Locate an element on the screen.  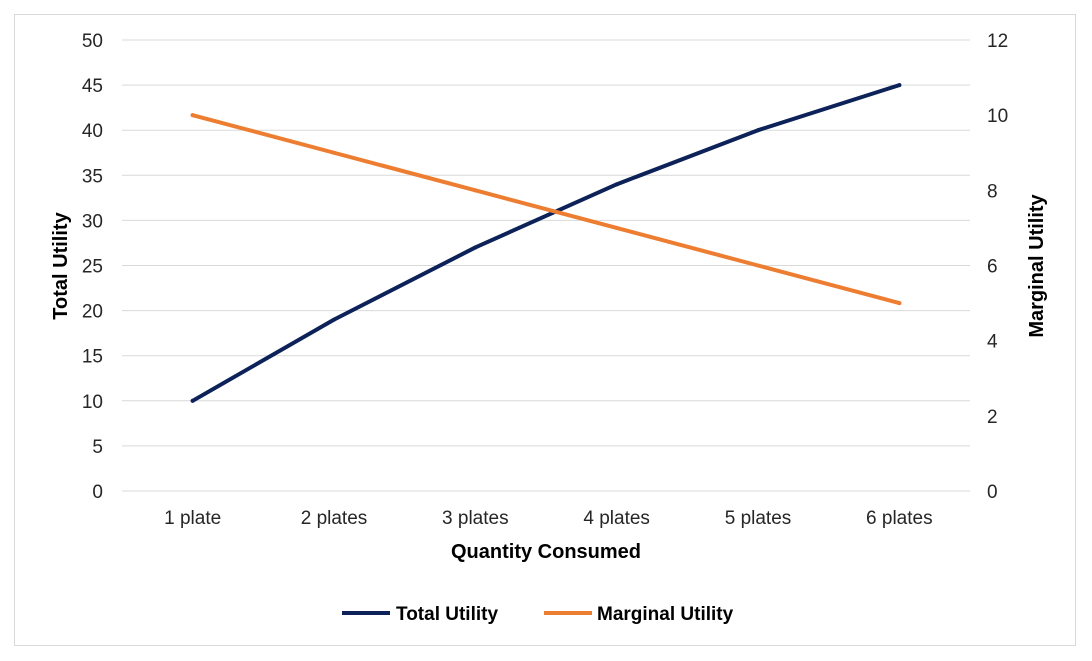
left-axis-ticks: 0 5 10 15 20 25 30 35 40 45 50 is located at coordinates (92, 267).